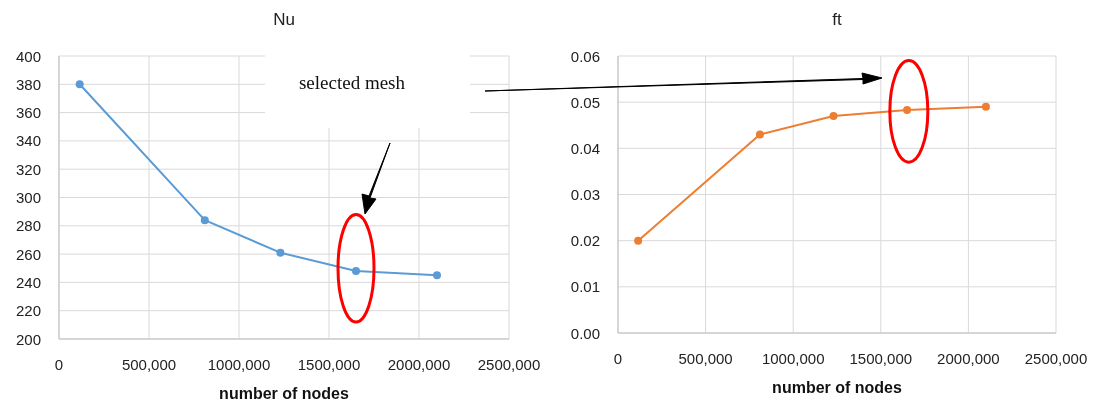 This screenshot has width=1110, height=410. I want to click on y-tick-label: 200, so click(28, 339).